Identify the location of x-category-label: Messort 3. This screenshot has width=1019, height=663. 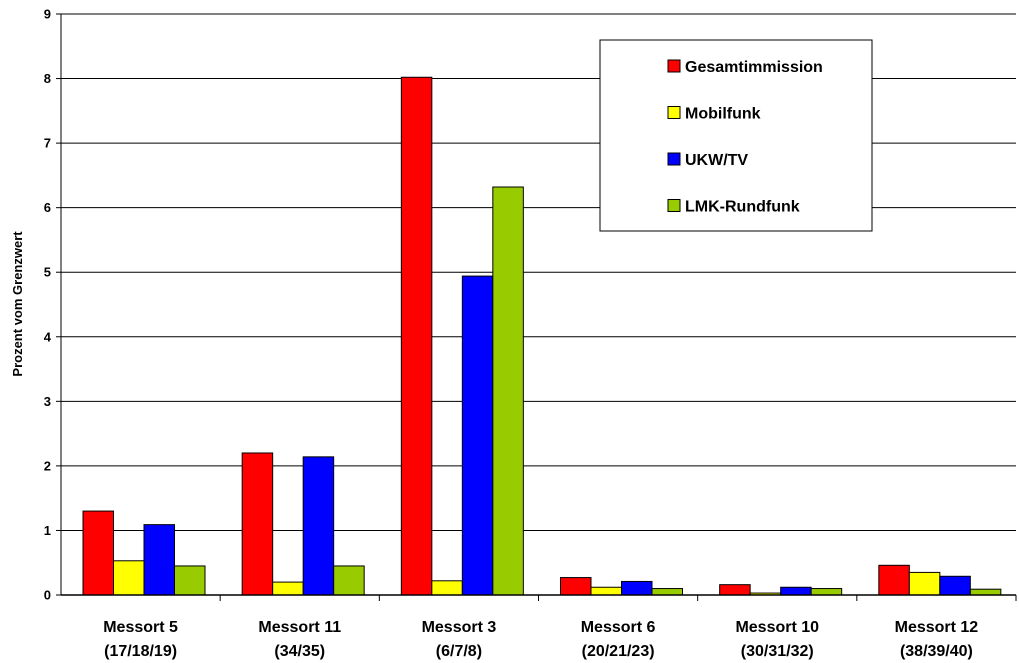
(459, 627).